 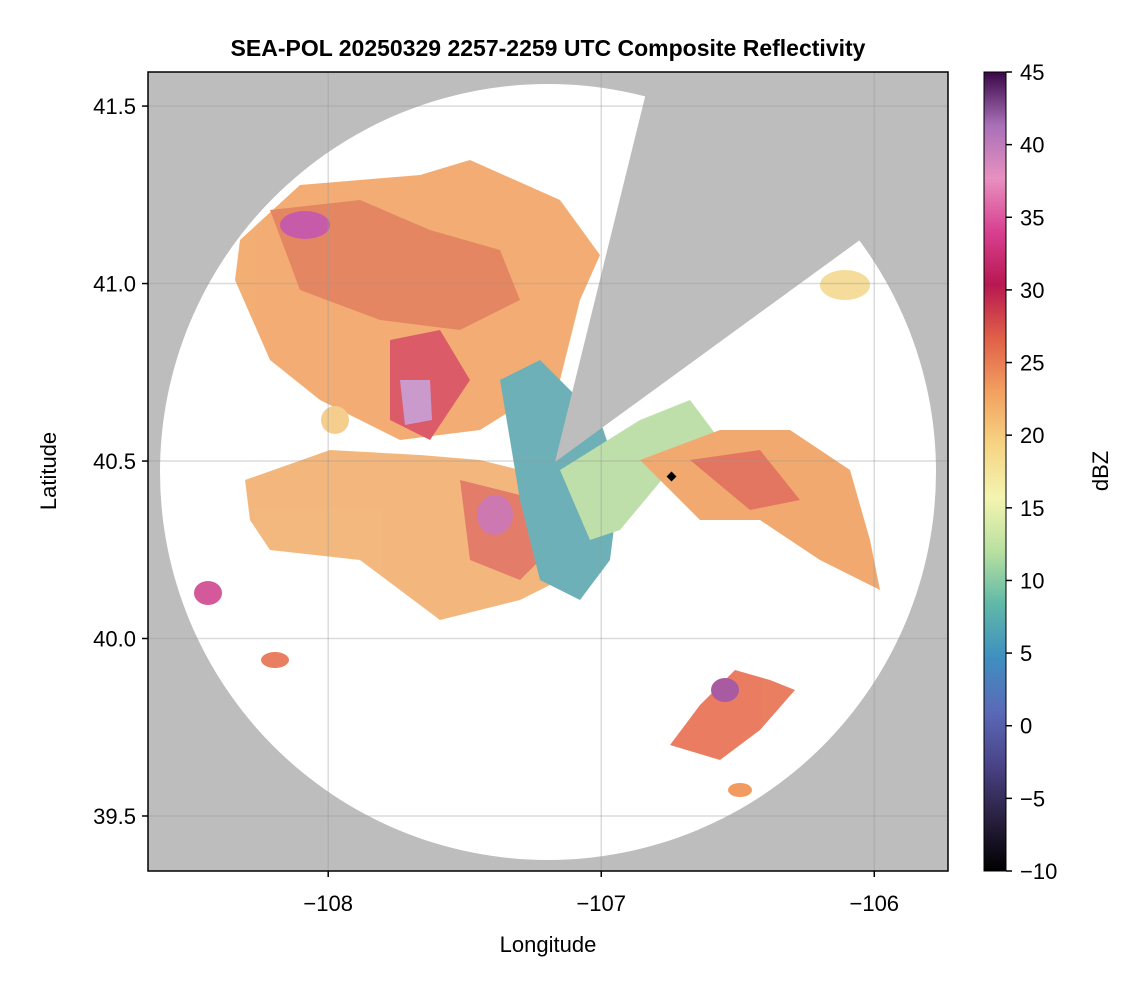 What do you see at coordinates (48, 471) in the screenshot?
I see `y-axis-label: Latitude` at bounding box center [48, 471].